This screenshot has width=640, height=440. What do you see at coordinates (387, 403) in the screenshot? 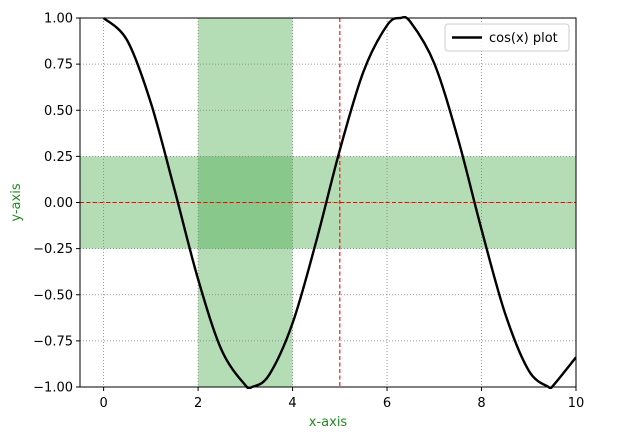
I see `x-tick-label: 6` at bounding box center [387, 403].